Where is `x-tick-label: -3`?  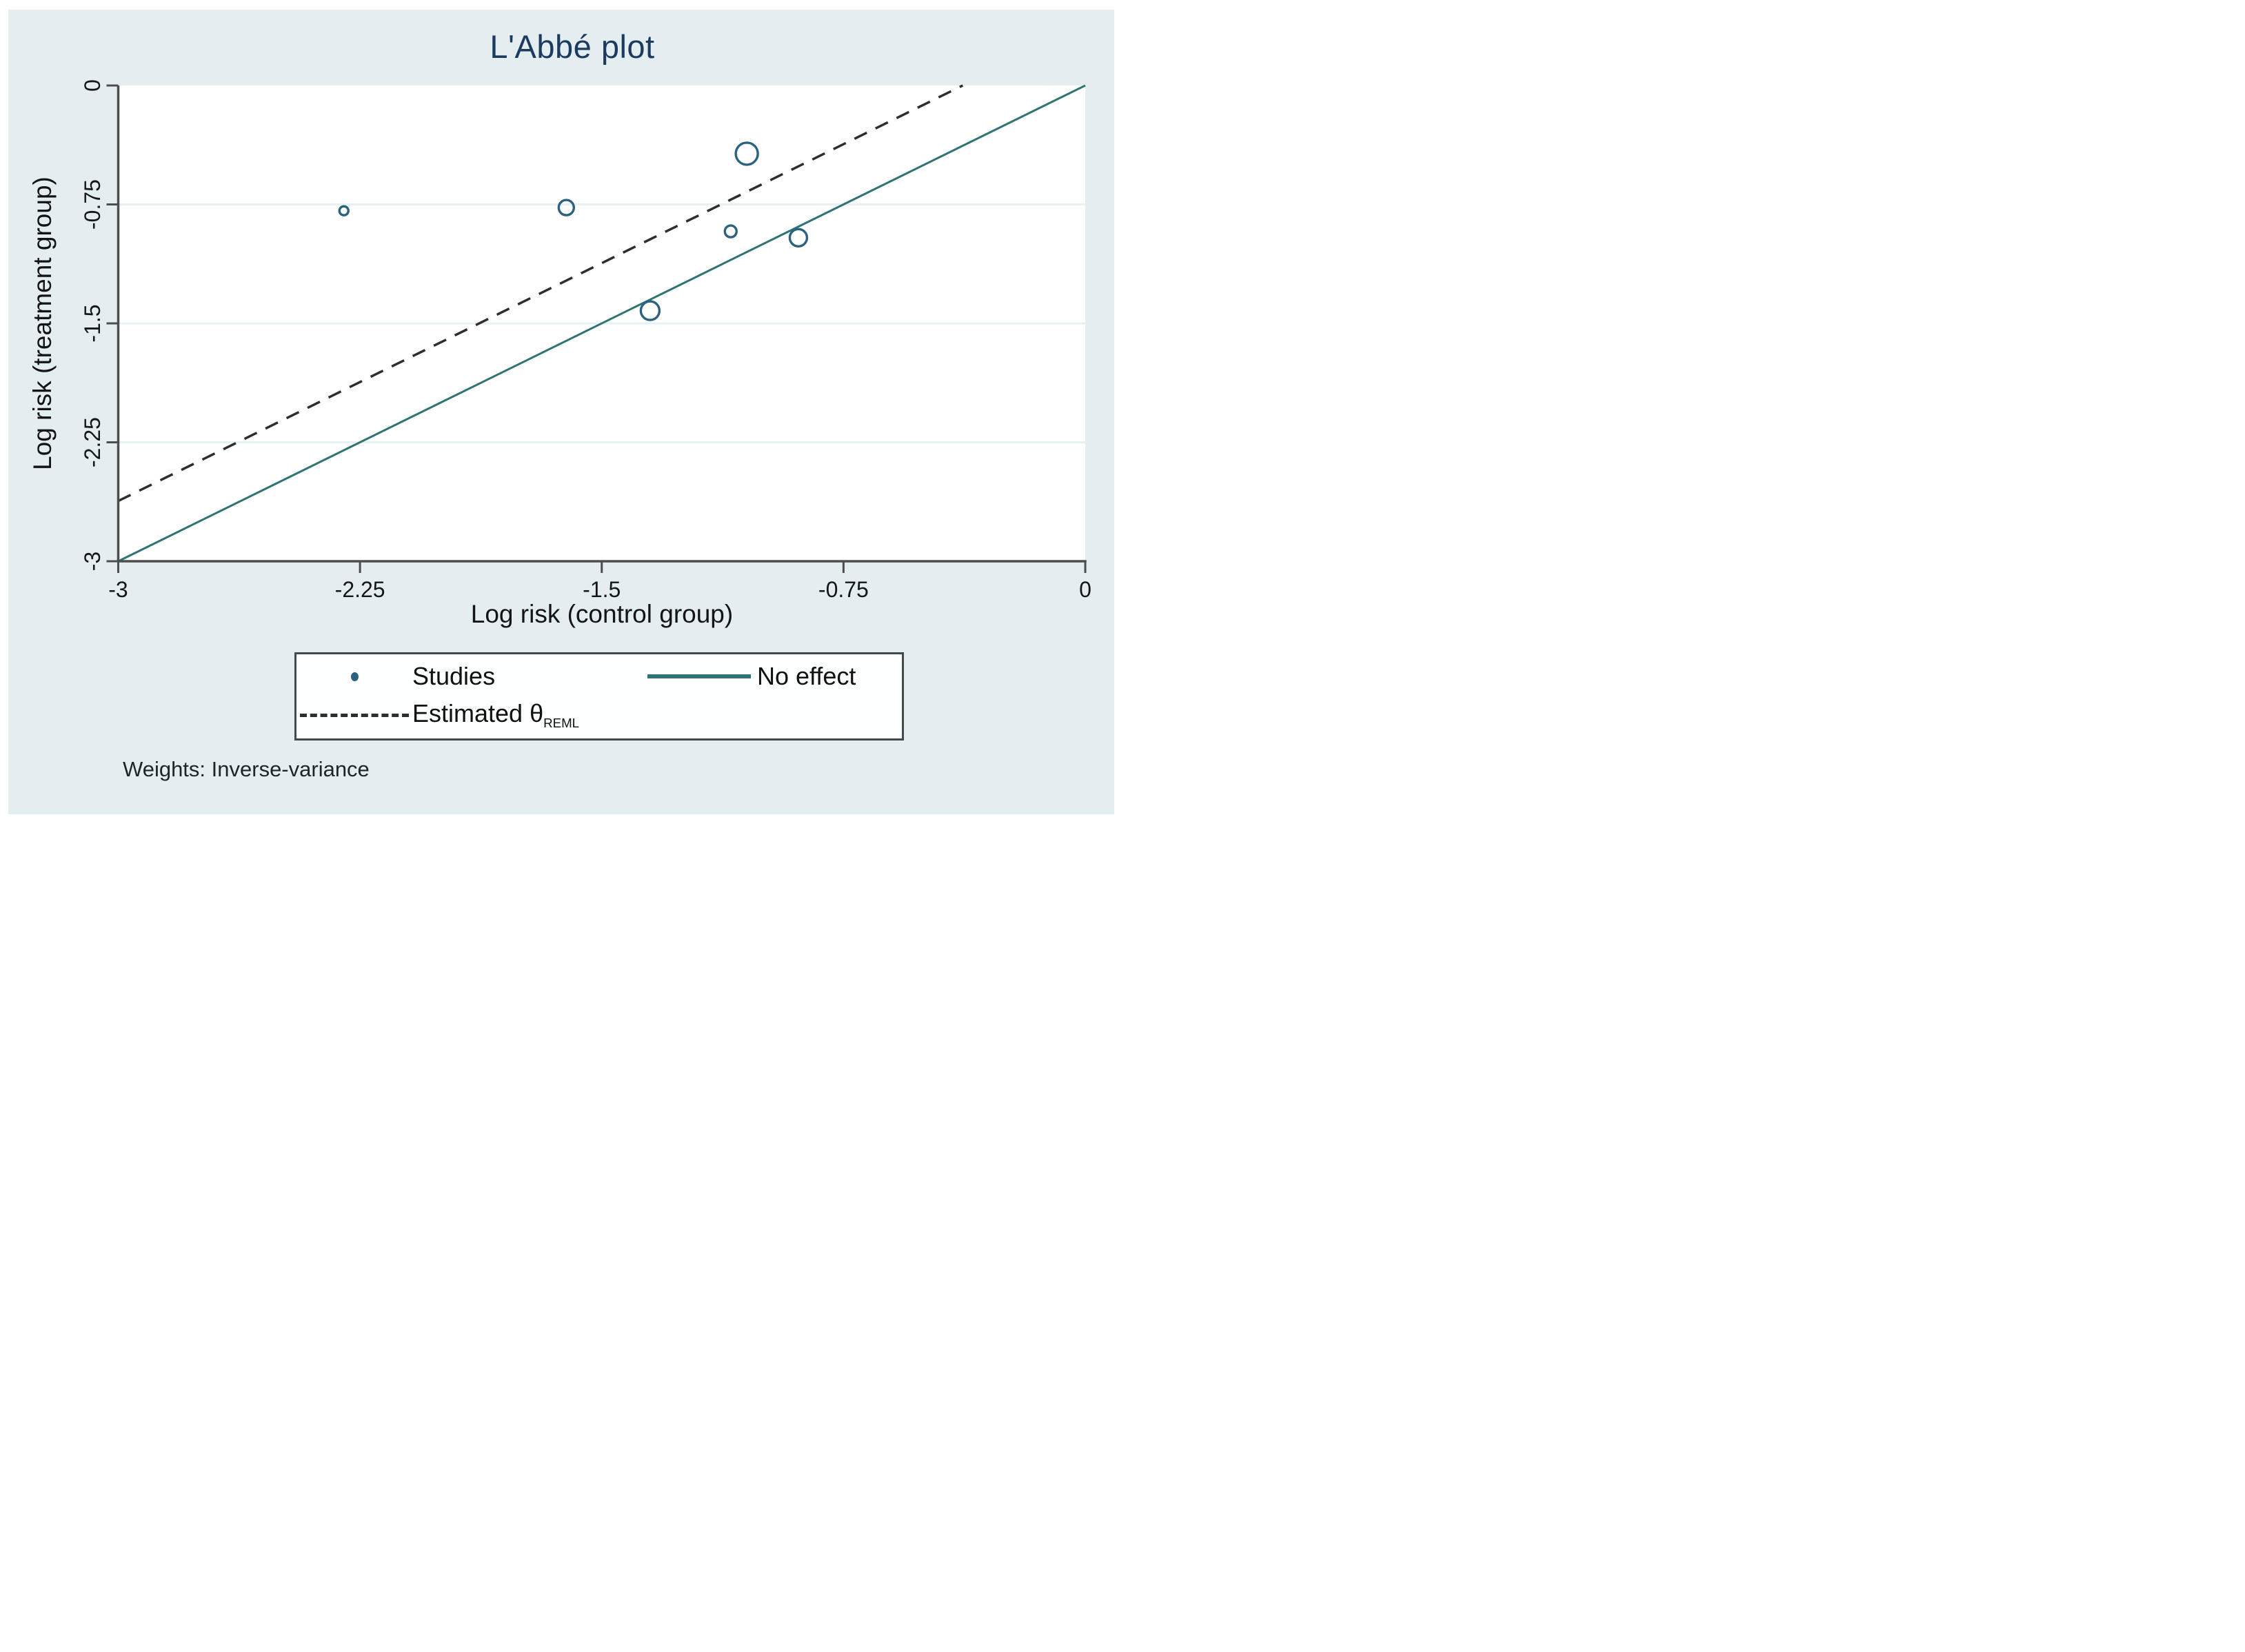 x-tick-label: -3 is located at coordinates (118, 589).